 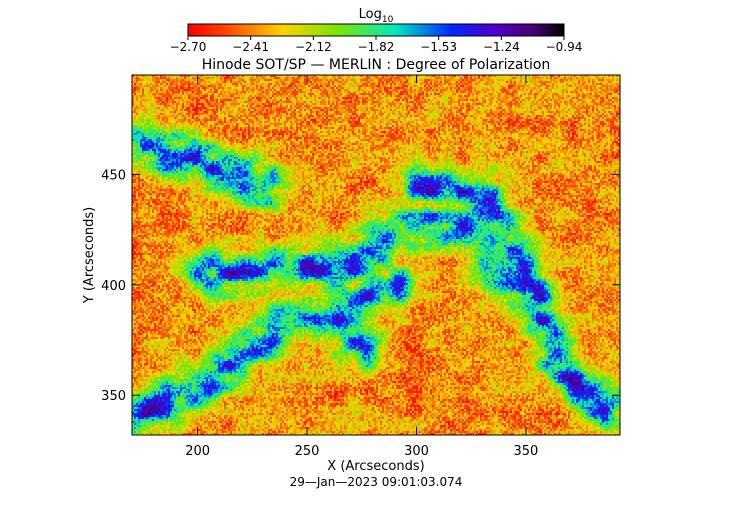 I want to click on colorbar-gradient, so click(x=376, y=30).